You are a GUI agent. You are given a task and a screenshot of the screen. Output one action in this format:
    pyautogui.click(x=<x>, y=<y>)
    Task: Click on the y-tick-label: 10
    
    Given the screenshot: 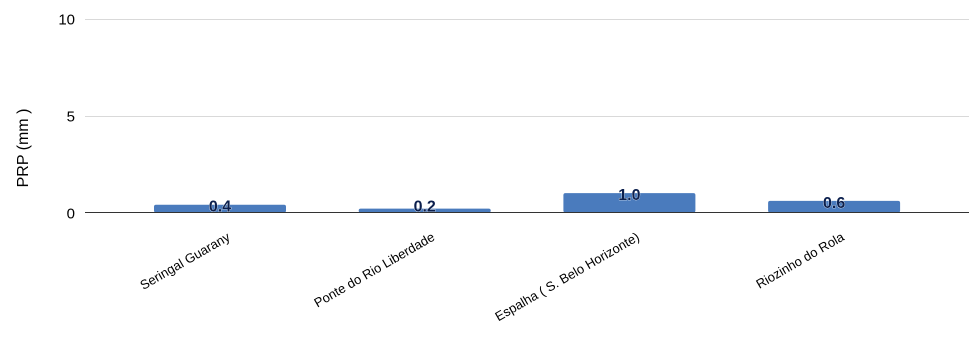 What is the action you would take?
    pyautogui.click(x=66, y=20)
    